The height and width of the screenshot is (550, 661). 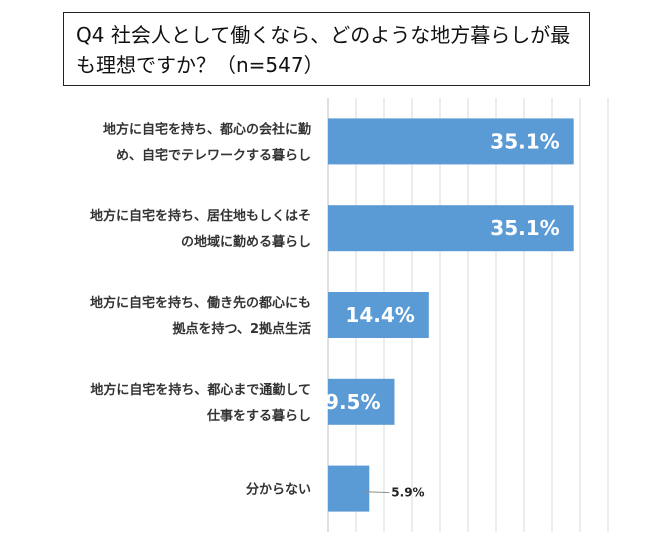 What do you see at coordinates (407, 493) in the screenshot?
I see `data-label: 5.9%` at bounding box center [407, 493].